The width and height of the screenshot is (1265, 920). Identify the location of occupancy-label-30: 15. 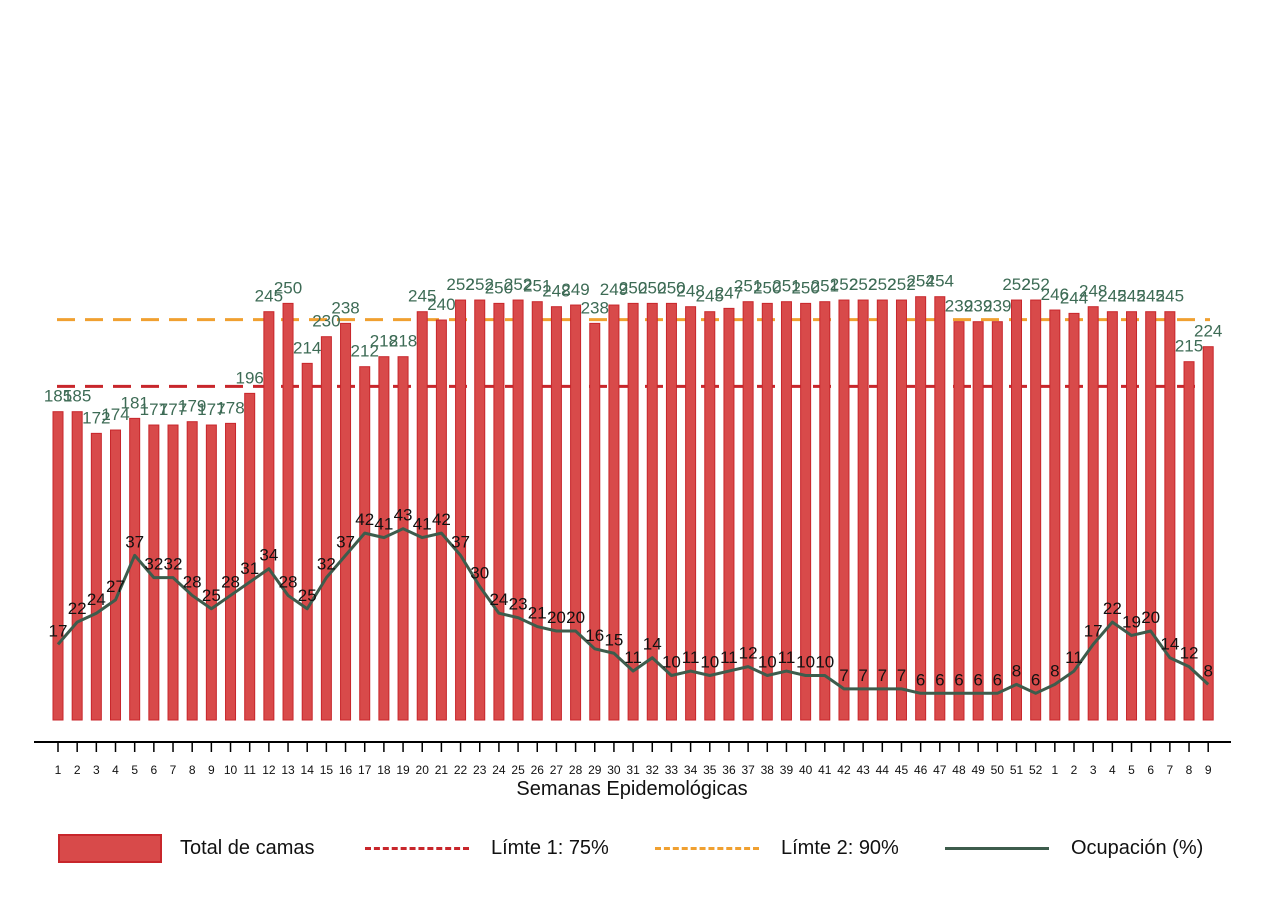
(613, 639).